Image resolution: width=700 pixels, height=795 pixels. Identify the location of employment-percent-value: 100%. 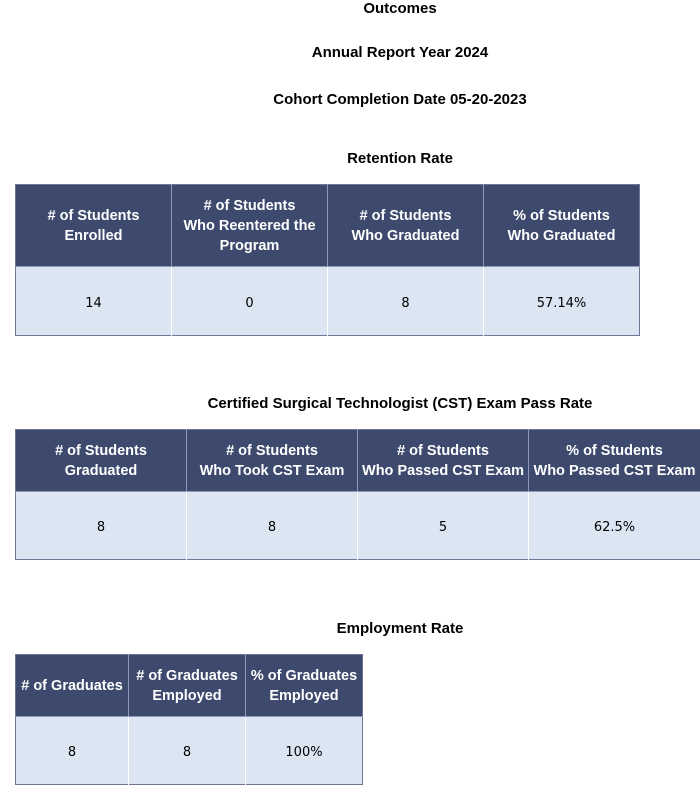
(304, 750).